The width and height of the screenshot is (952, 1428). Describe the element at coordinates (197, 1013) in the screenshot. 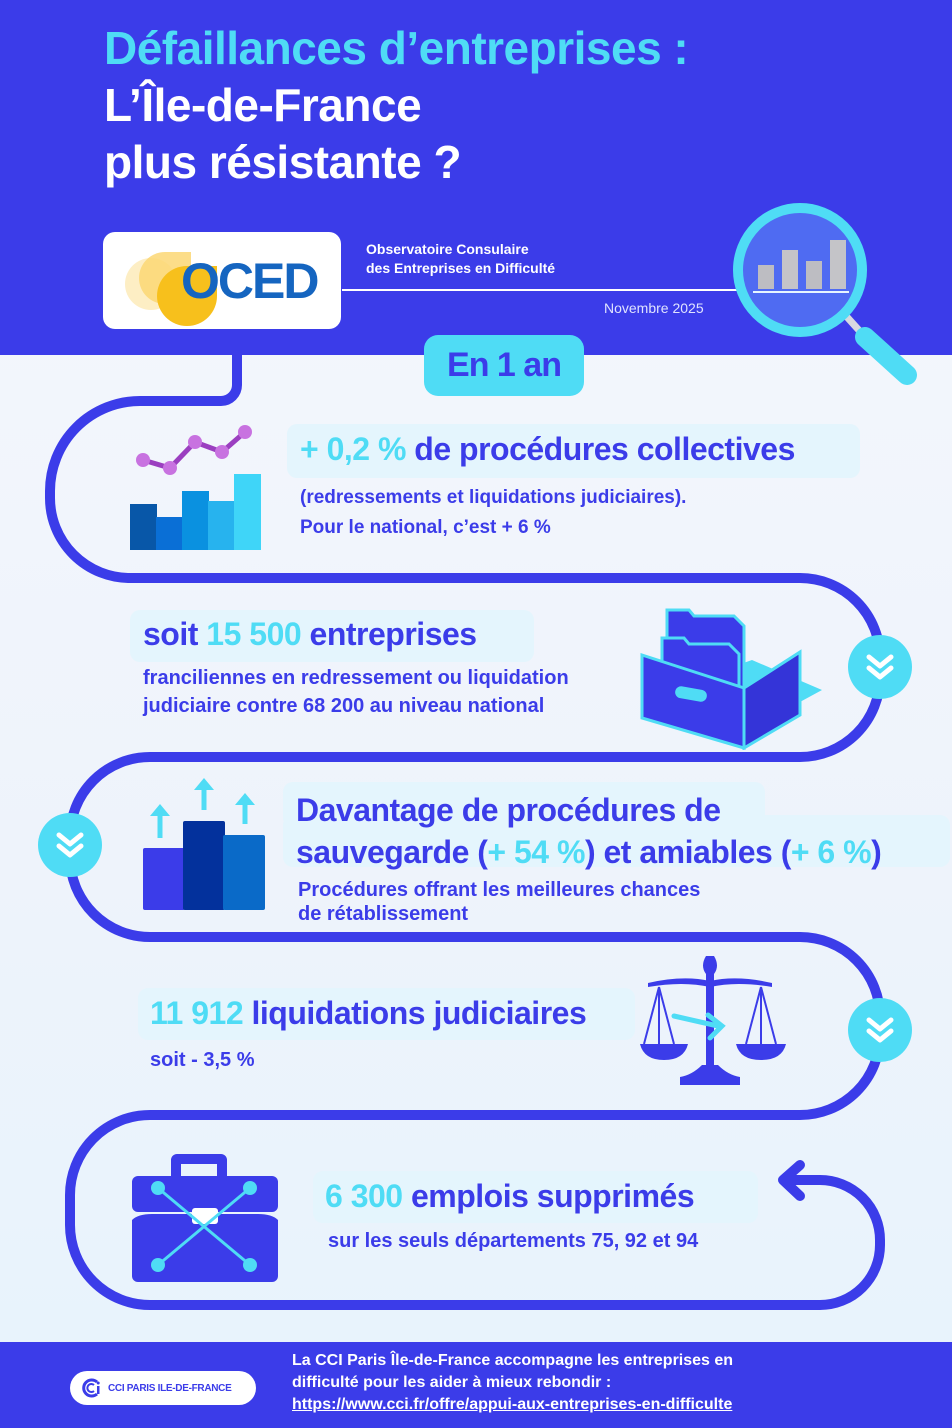

I see `stat-value: 11 912` at that location.